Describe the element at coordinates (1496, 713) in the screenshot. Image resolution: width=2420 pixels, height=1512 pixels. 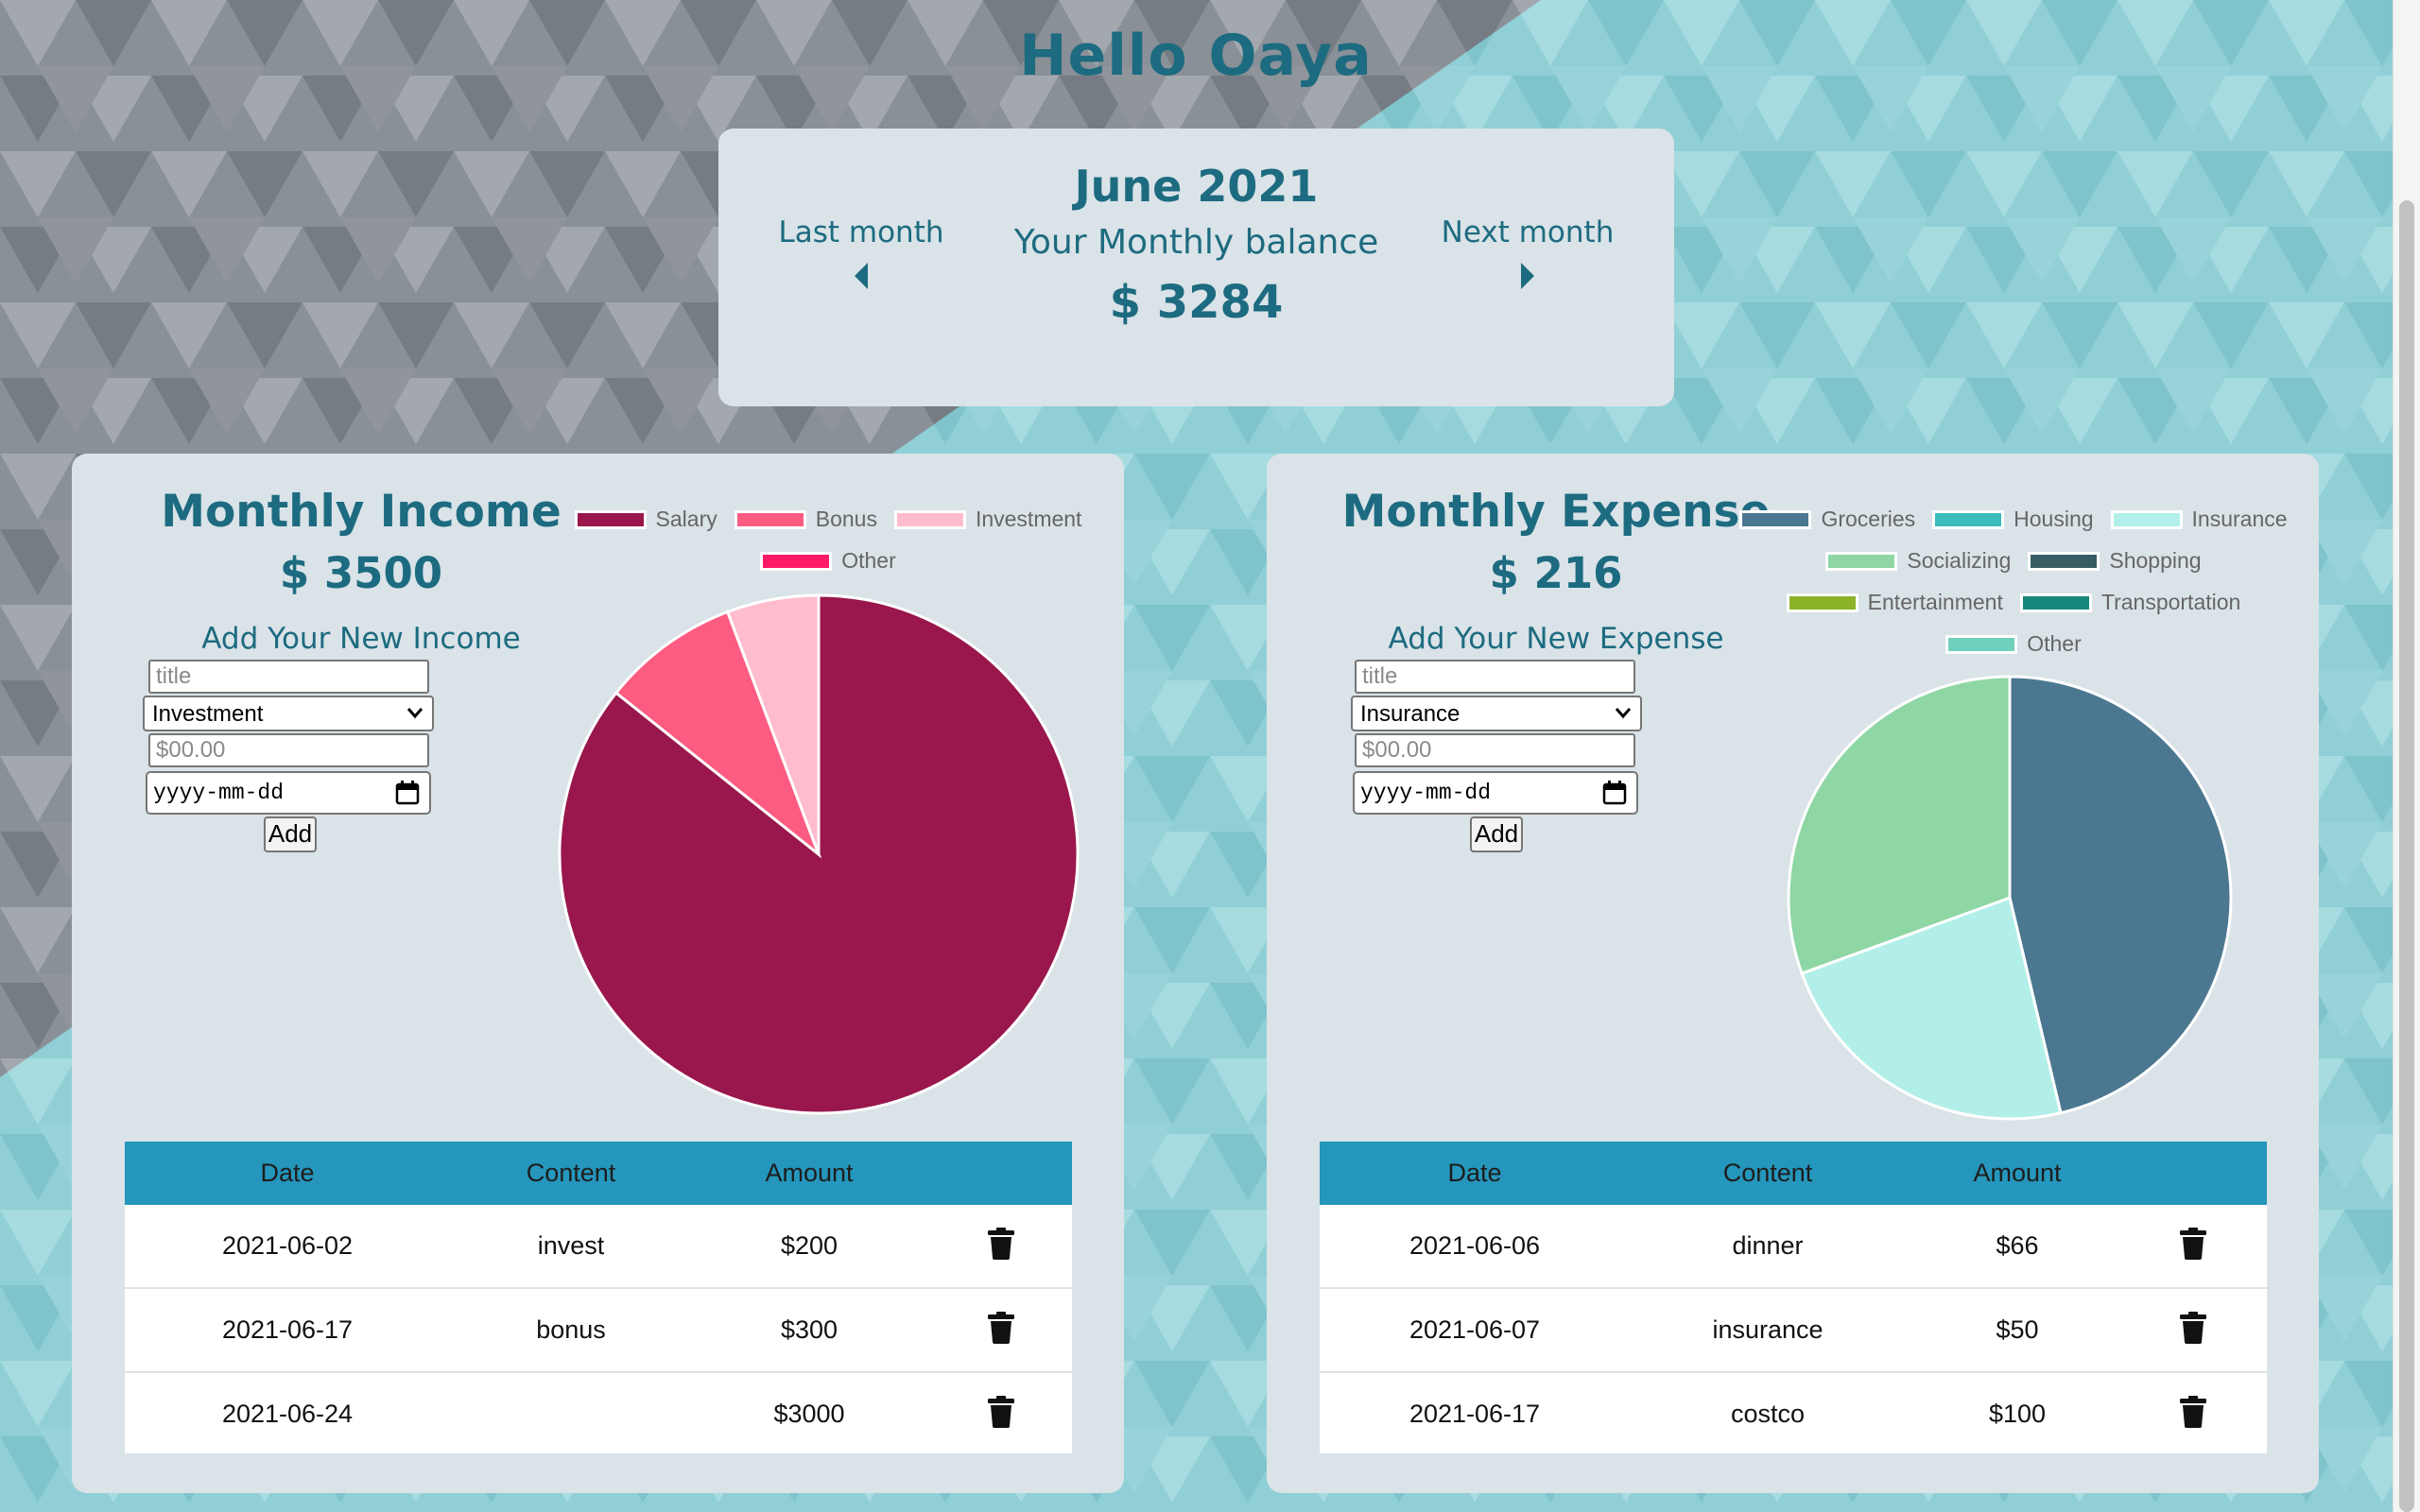
I see `expense-category-select: Insurance` at that location.